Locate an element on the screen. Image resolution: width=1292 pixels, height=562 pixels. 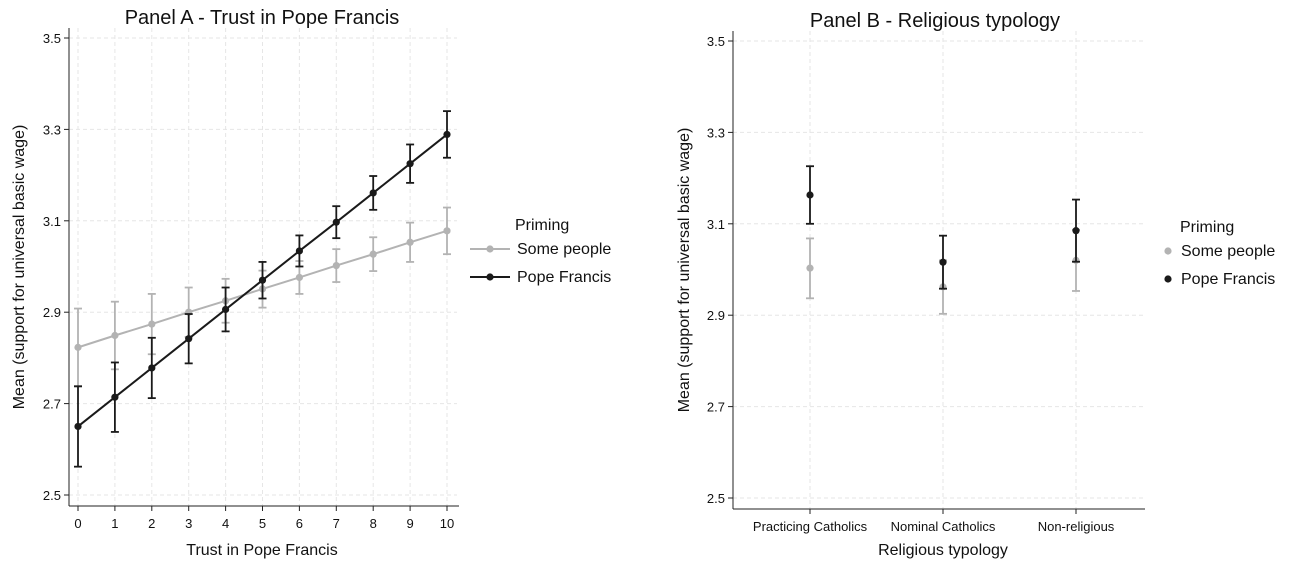
x-tick-label: 2 is located at coordinates (151, 523).